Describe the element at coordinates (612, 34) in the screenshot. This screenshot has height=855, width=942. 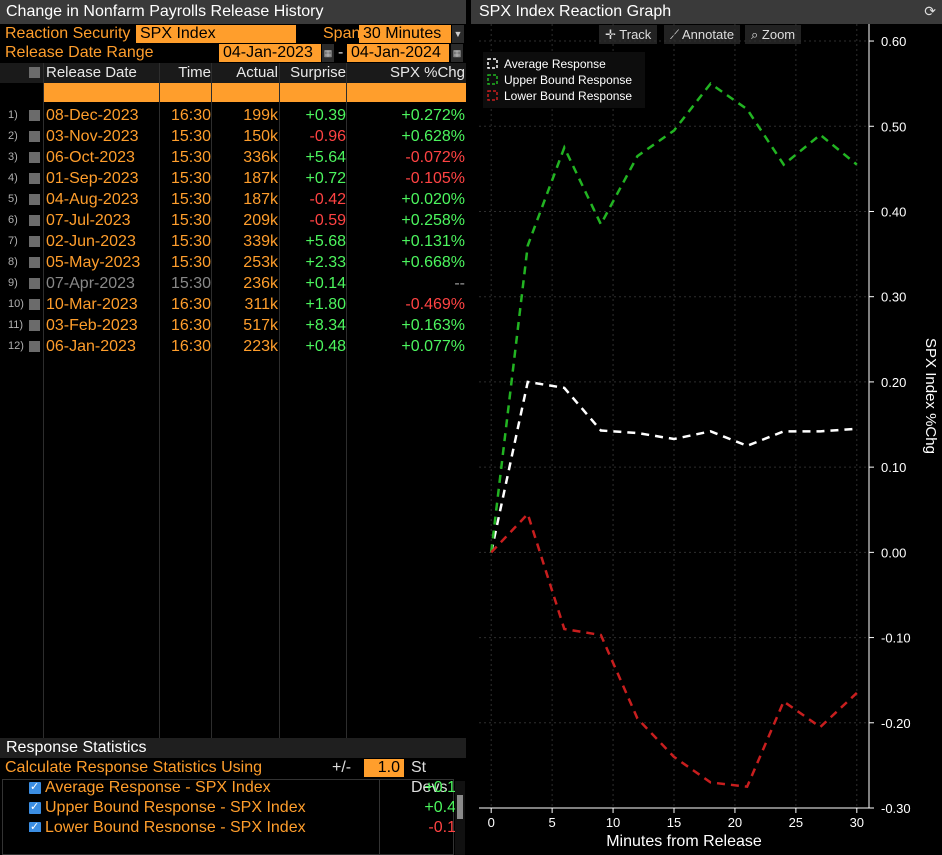
I see `crosshair-icon: ✛` at that location.